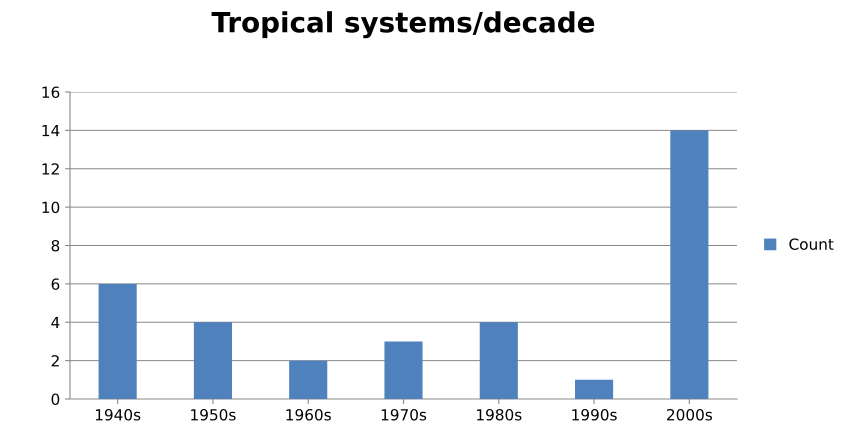 This screenshot has width=864, height=448. What do you see at coordinates (56, 246) in the screenshot?
I see `y-tick-label: 8` at bounding box center [56, 246].